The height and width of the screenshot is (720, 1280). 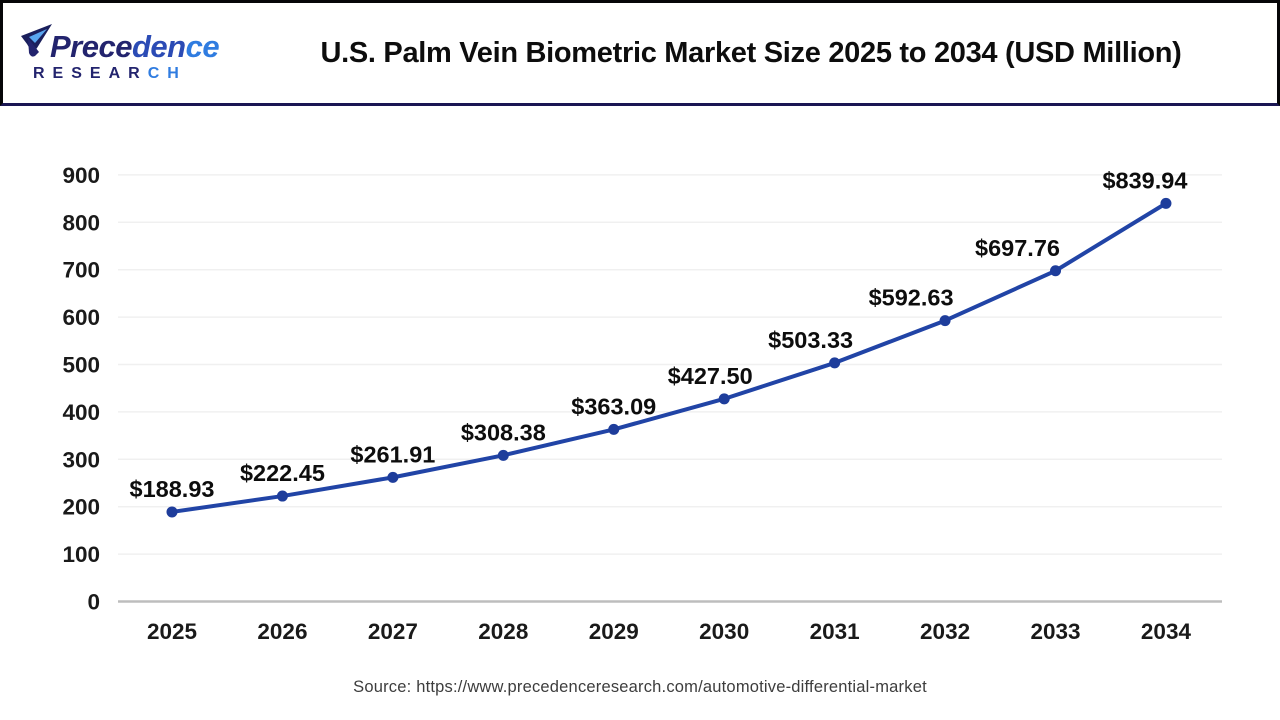 What do you see at coordinates (36, 40) in the screenshot?
I see `precedence-logomark-icon` at bounding box center [36, 40].